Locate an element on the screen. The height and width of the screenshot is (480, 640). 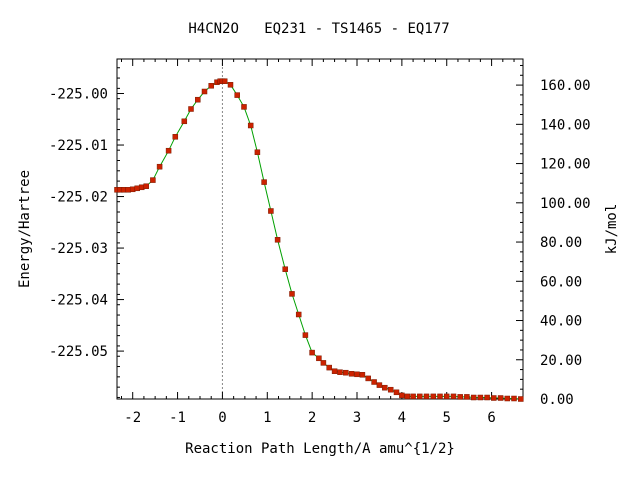
x-tick-label: 1 is located at coordinates (267, 418).